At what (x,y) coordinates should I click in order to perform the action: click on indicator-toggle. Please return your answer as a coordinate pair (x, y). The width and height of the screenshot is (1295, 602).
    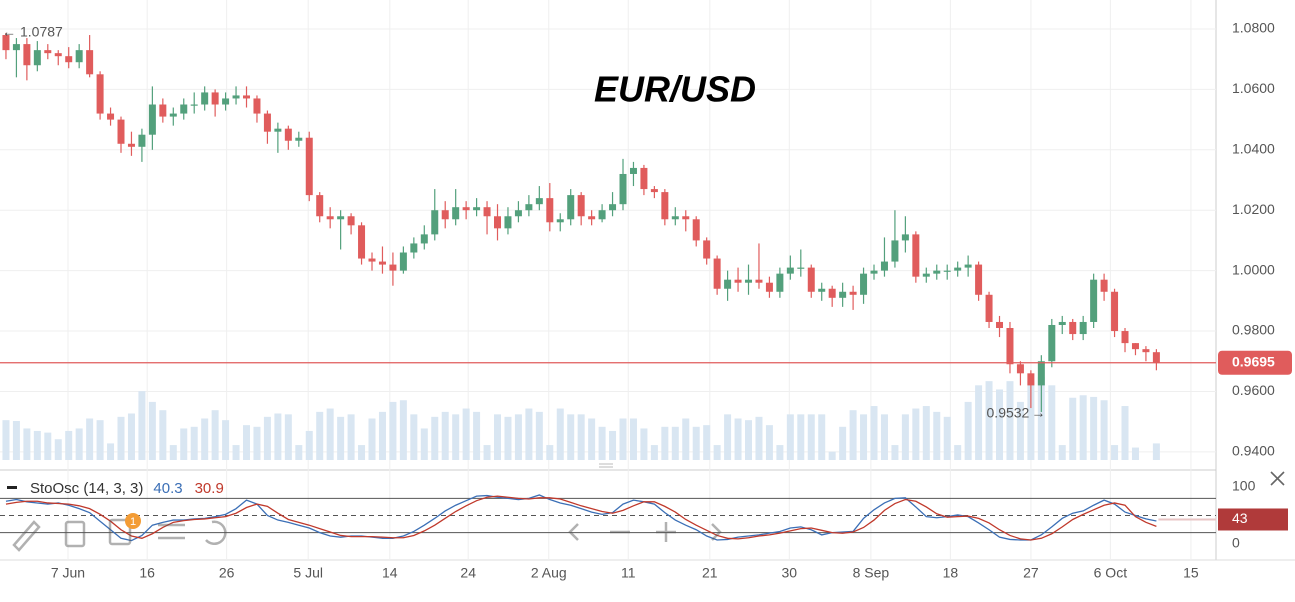
    Looking at the image, I should click on (12, 487).